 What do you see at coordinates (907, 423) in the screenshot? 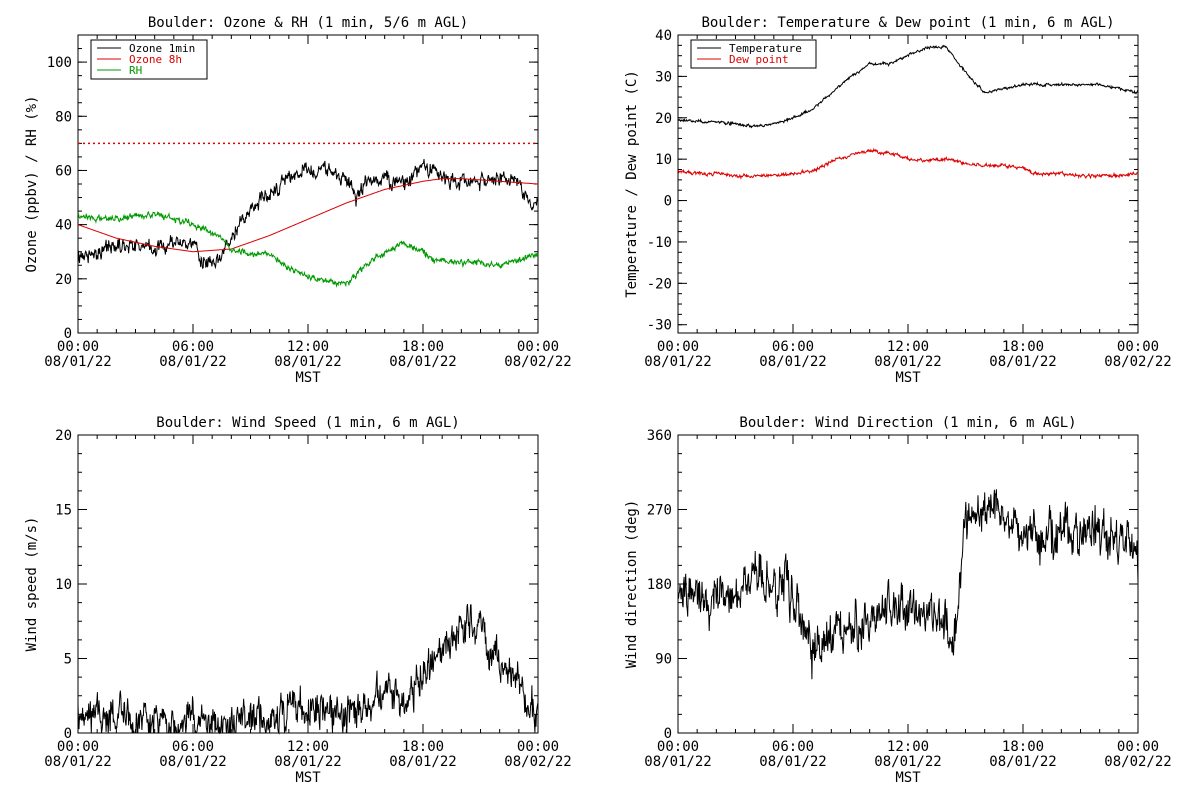
I see `chart-title: Boulder: Wind Direction (1 min, 6 m AGL)` at bounding box center [907, 423].